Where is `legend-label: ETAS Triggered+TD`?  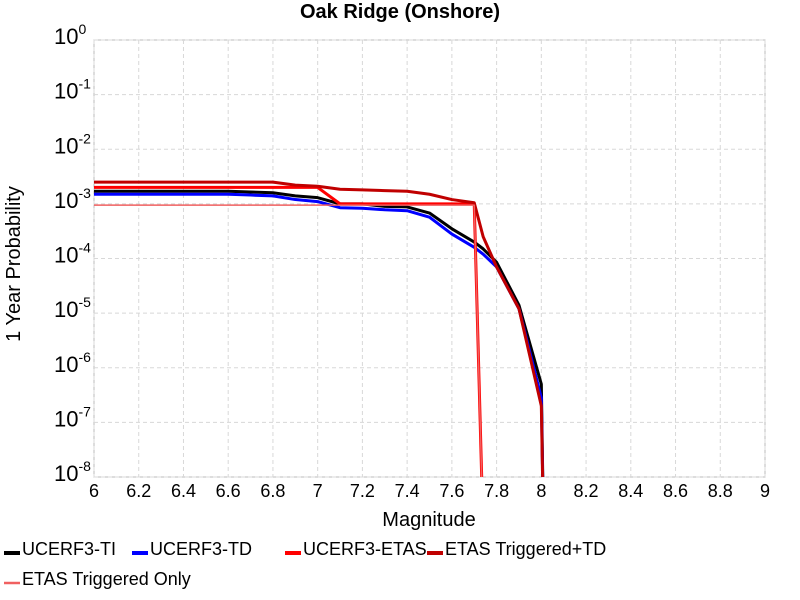 legend-label: ETAS Triggered+TD is located at coordinates (525, 549).